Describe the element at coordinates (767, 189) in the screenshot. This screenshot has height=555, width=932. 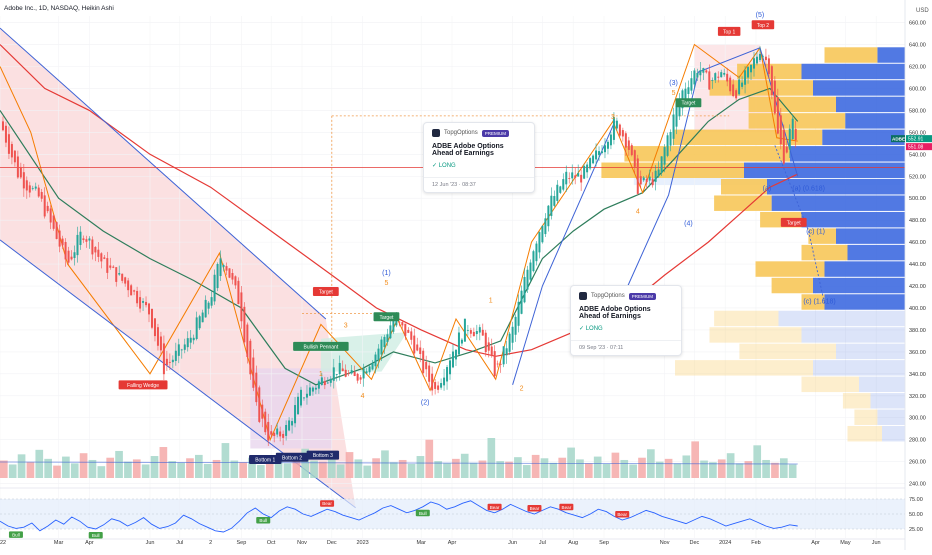
I see `wave-label: (a)` at that location.